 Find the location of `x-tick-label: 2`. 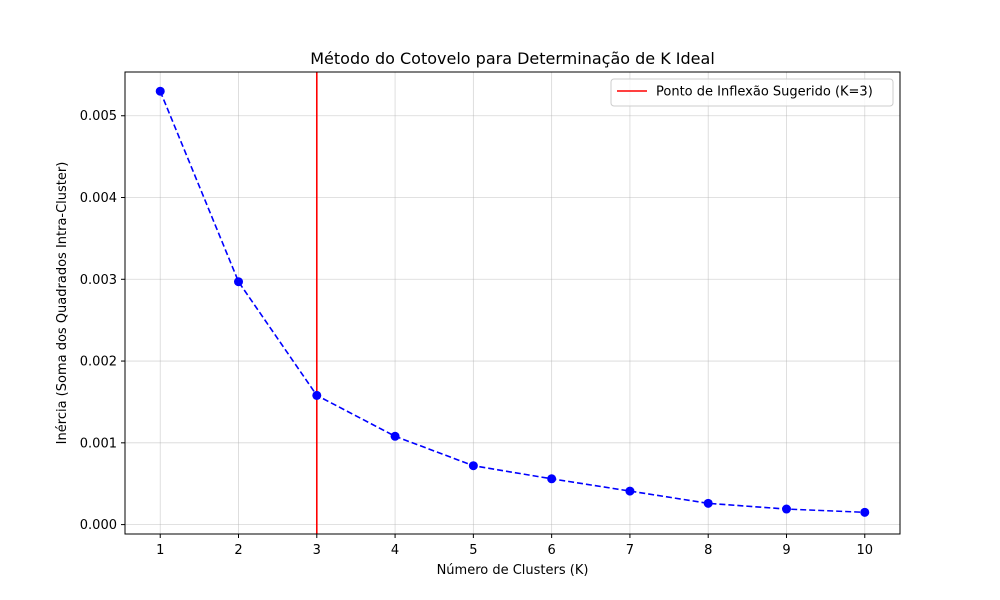

x-tick-label: 2 is located at coordinates (238, 550).